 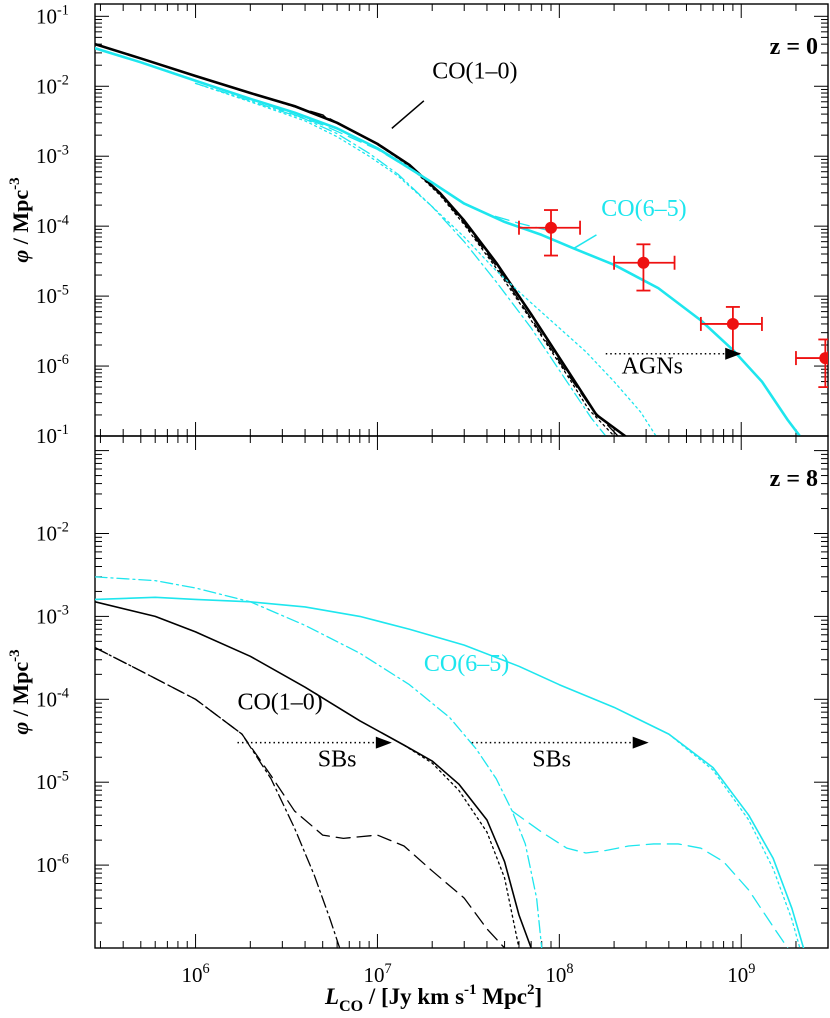 I want to click on x-axis-label: LCO / [Jy km s-1 Mpc2], so click(x=433, y=998).